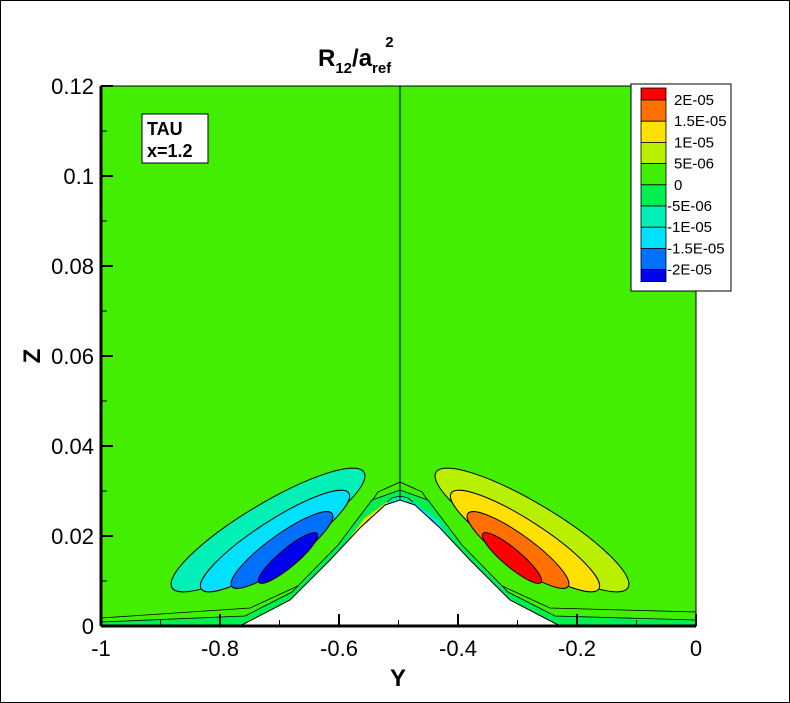 The height and width of the screenshot is (703, 790). Describe the element at coordinates (72, 86) in the screenshot. I see `y-tick-label: 0.12` at that location.